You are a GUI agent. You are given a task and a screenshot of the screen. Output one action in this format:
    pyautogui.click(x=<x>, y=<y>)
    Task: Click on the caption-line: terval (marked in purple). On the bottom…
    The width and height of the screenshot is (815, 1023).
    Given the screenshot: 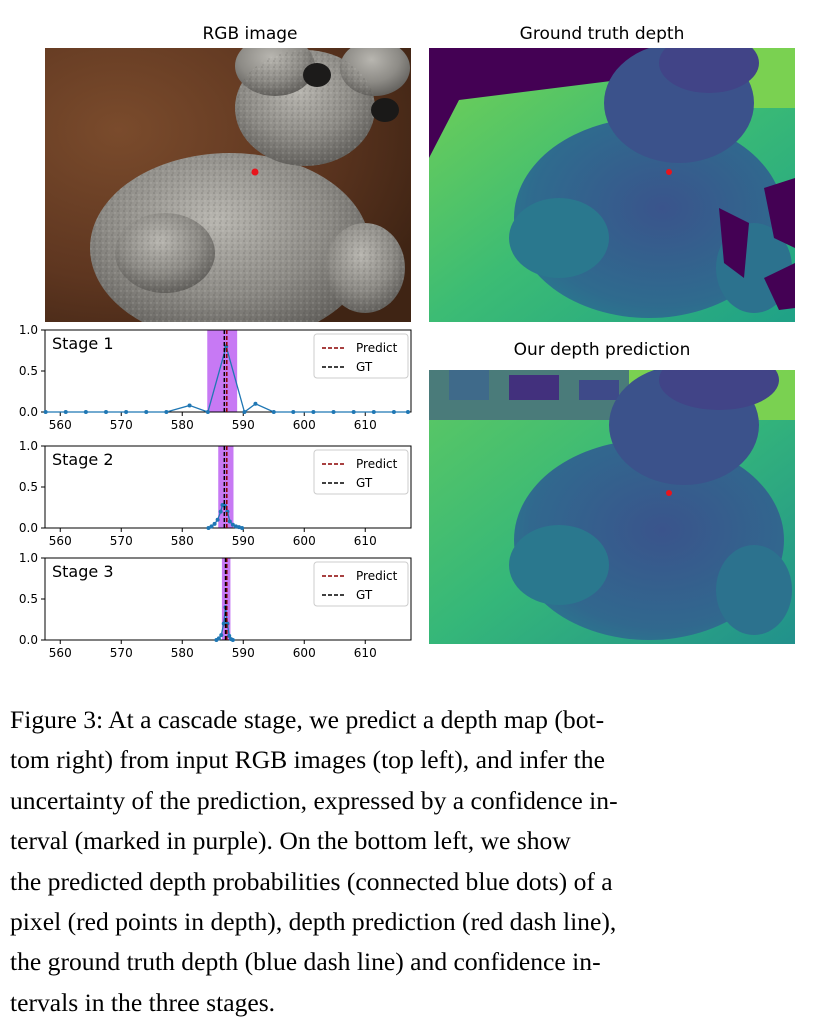 What is the action you would take?
    pyautogui.click(x=290, y=841)
    